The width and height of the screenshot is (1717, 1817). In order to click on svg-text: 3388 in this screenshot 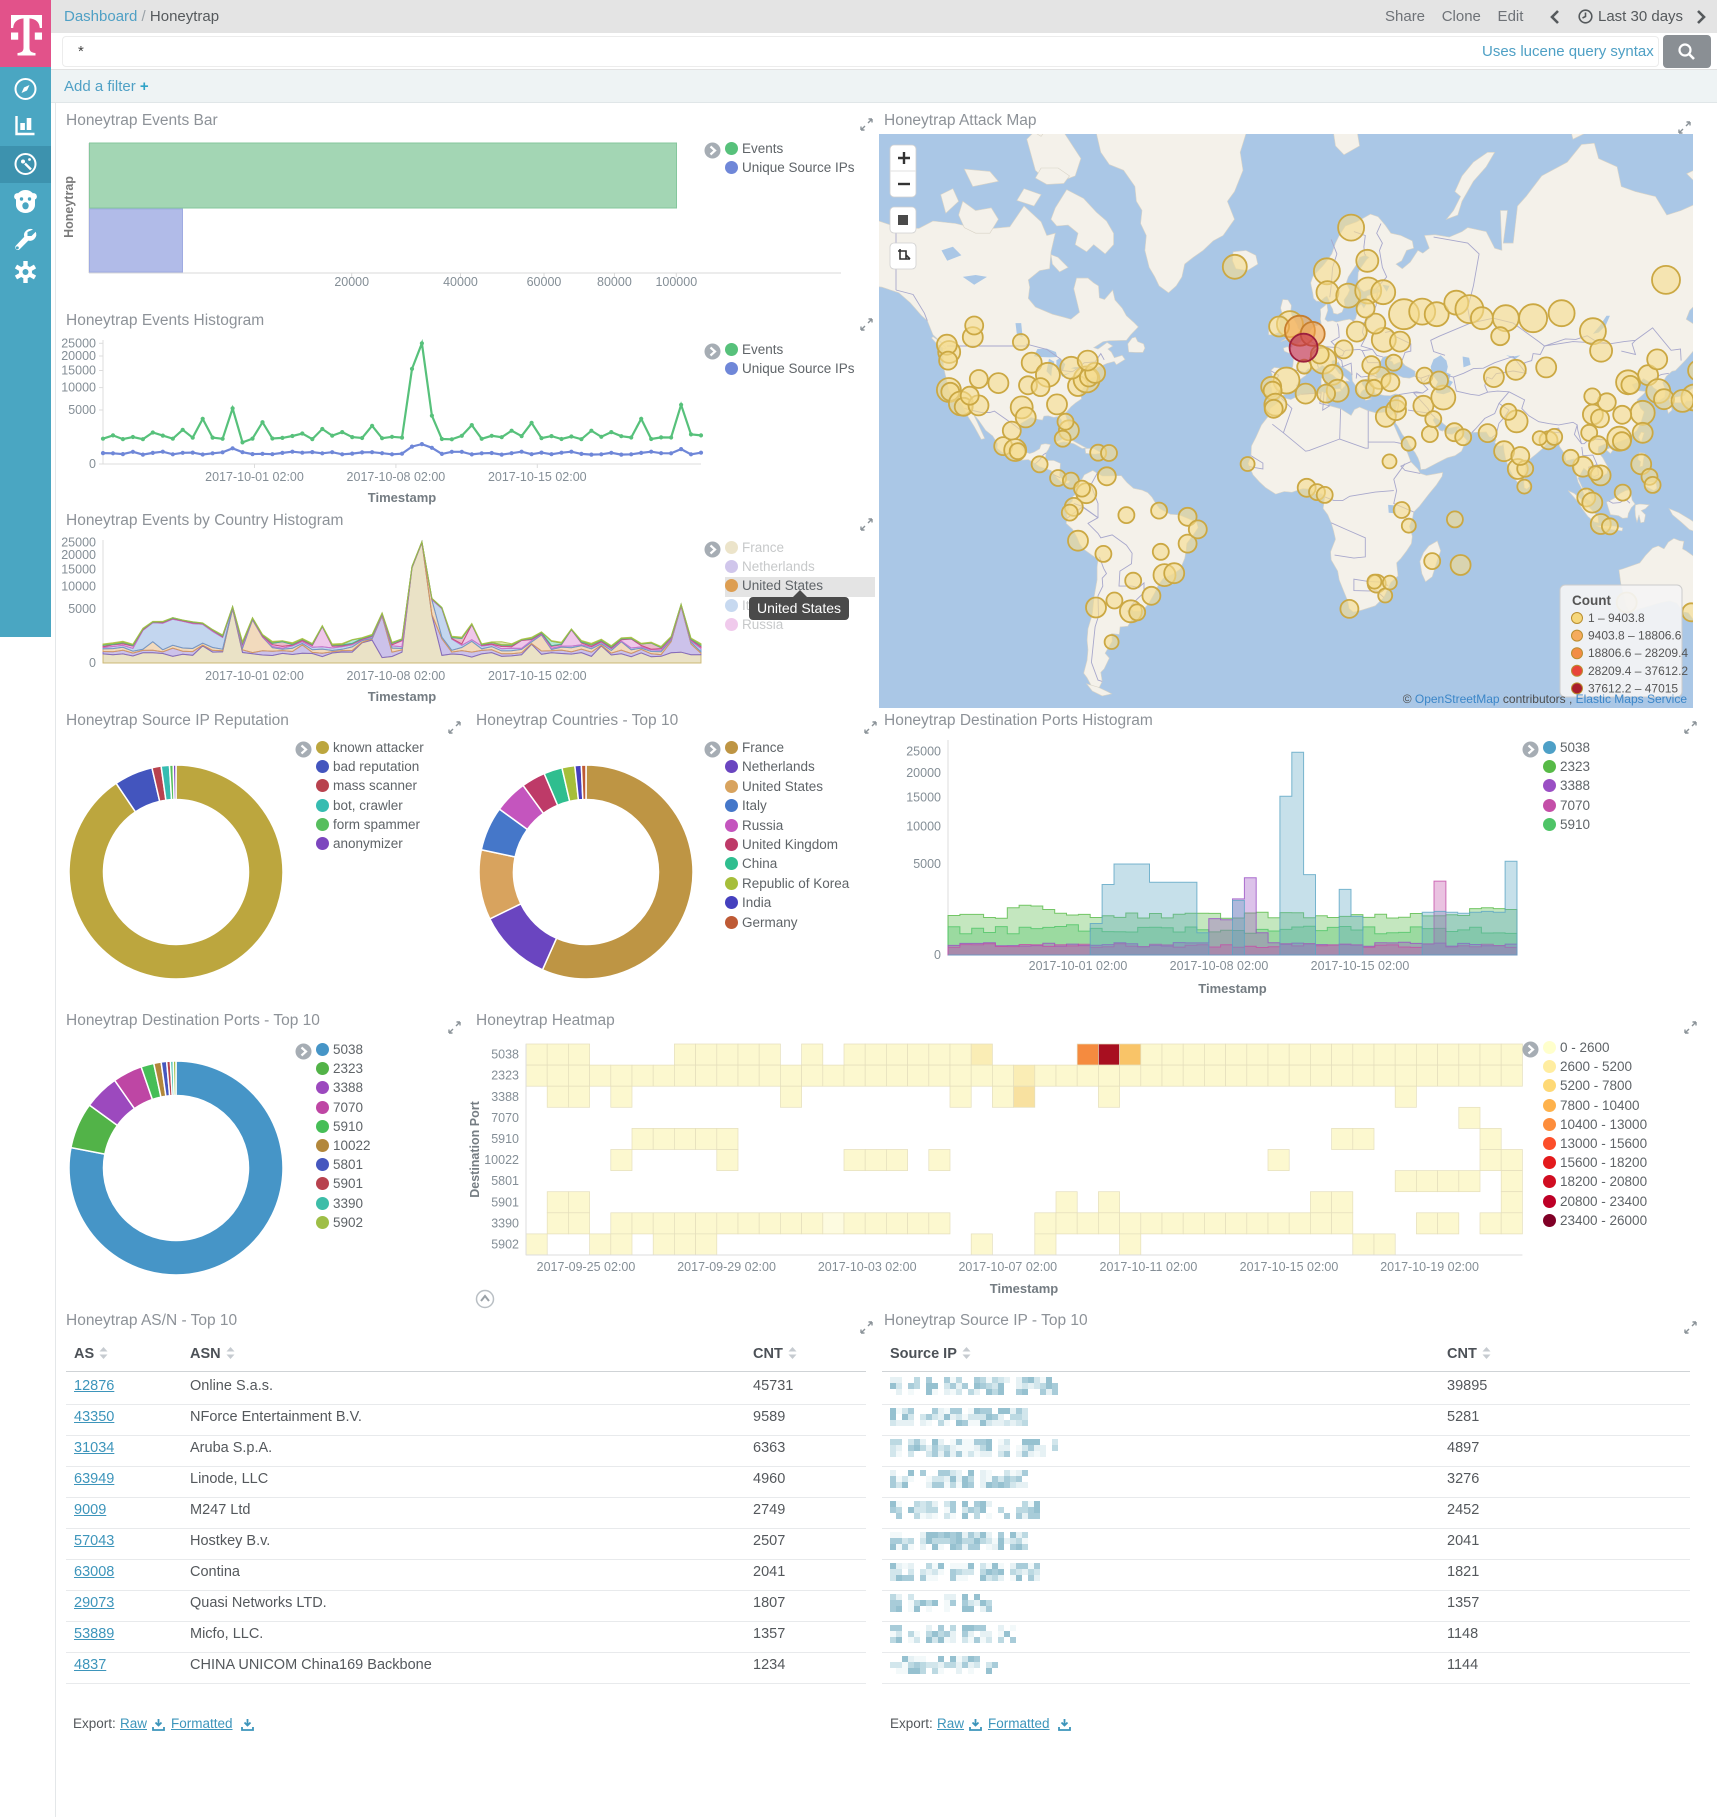, I will do `click(505, 1097)`.